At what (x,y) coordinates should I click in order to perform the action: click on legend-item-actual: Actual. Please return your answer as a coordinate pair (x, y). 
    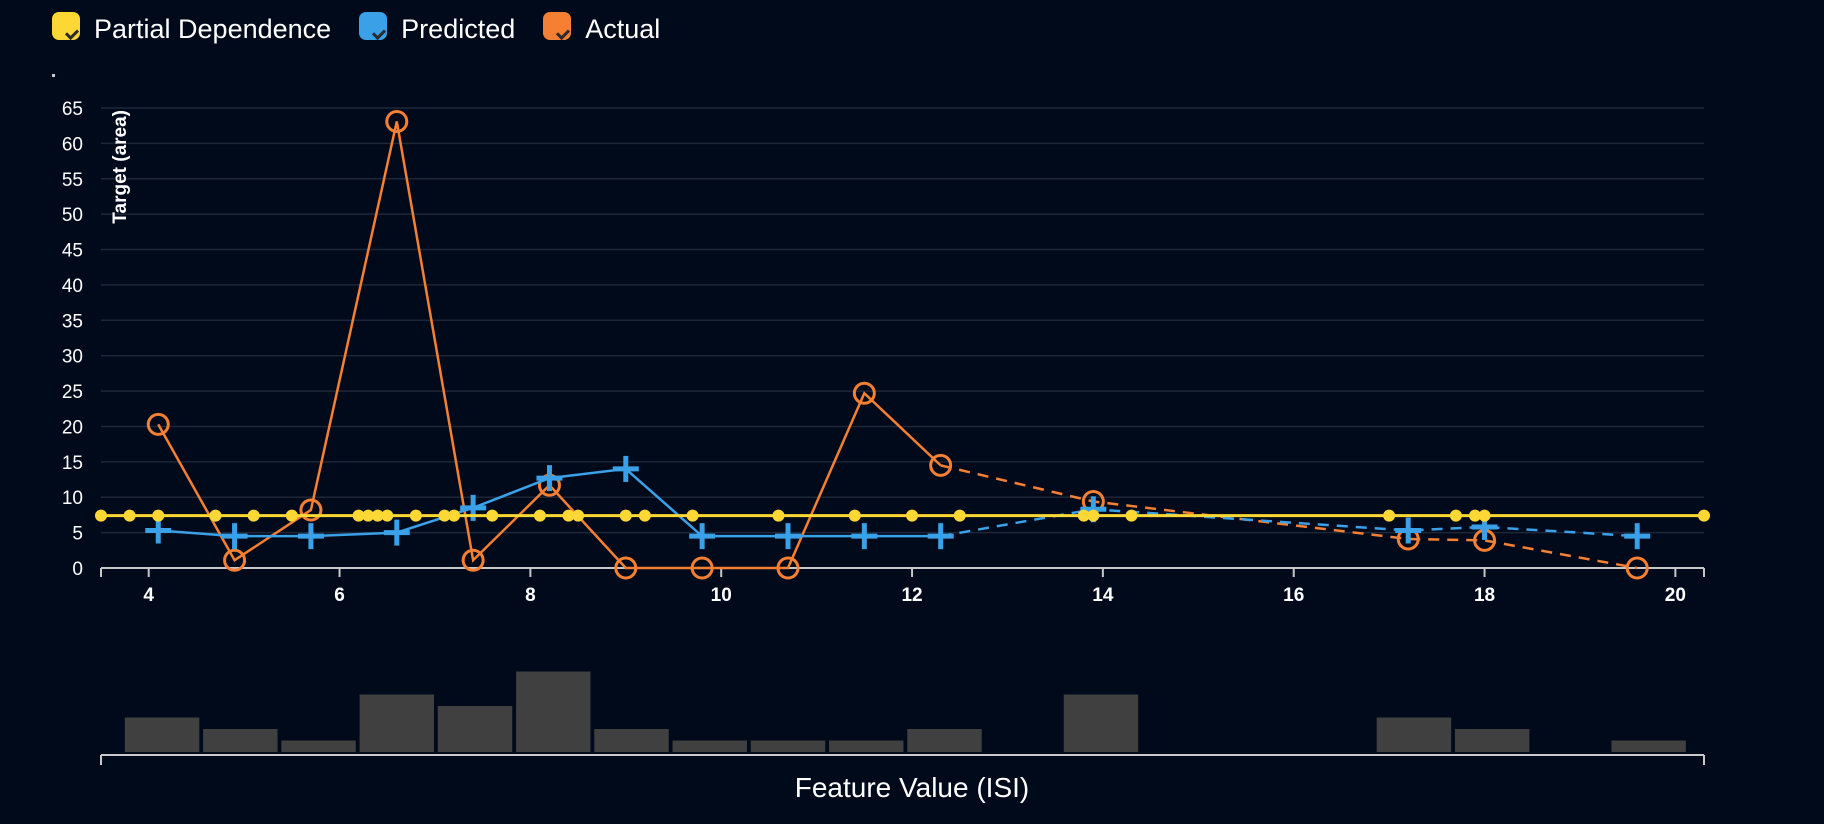
    Looking at the image, I should click on (602, 28).